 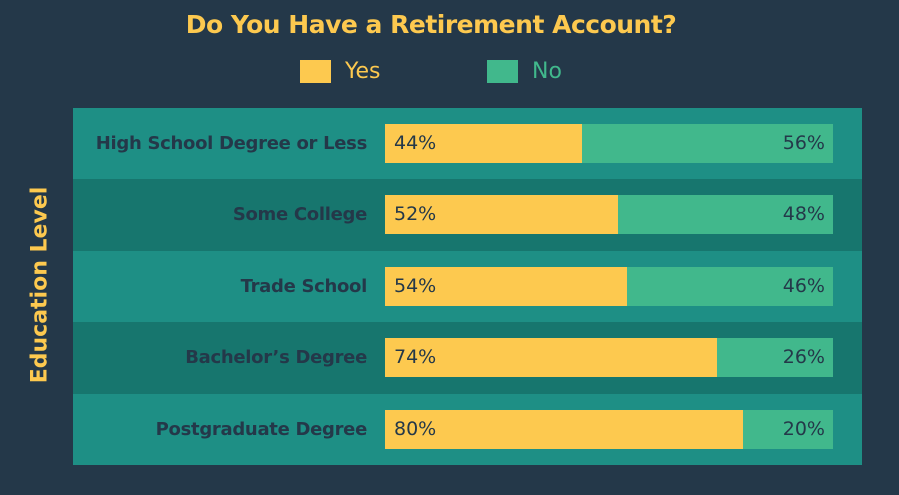 I want to click on chart-row: High School Degree or Less 44% 56%, so click(x=467, y=144).